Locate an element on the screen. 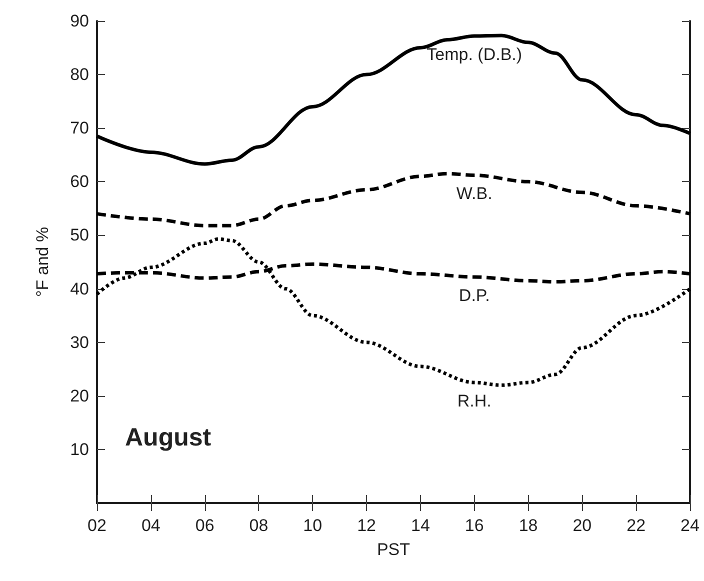 Image resolution: width=704 pixels, height=581 pixels. y-tick-label: 10 is located at coordinates (79, 449).